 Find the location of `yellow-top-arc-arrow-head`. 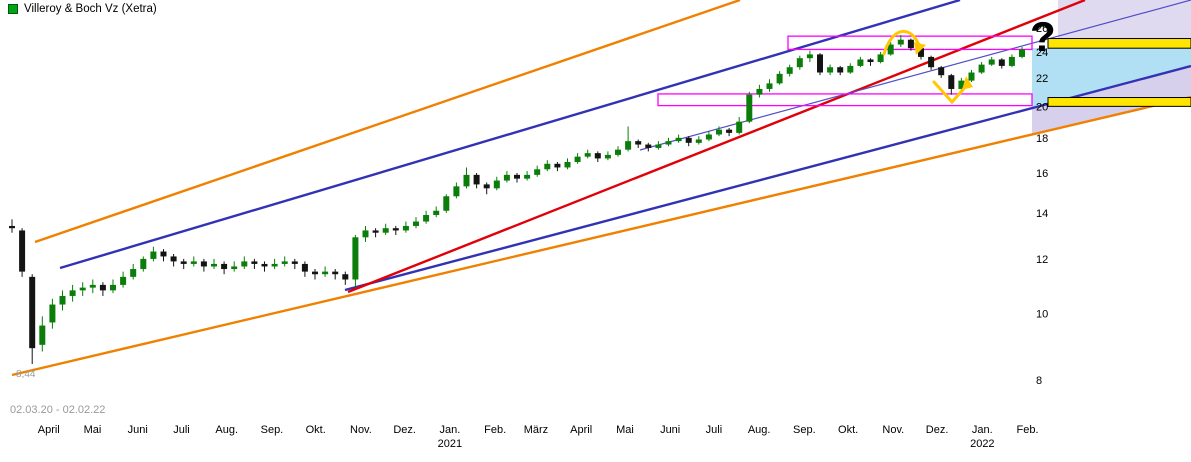

yellow-top-arc-arrow-head is located at coordinates (920, 48).